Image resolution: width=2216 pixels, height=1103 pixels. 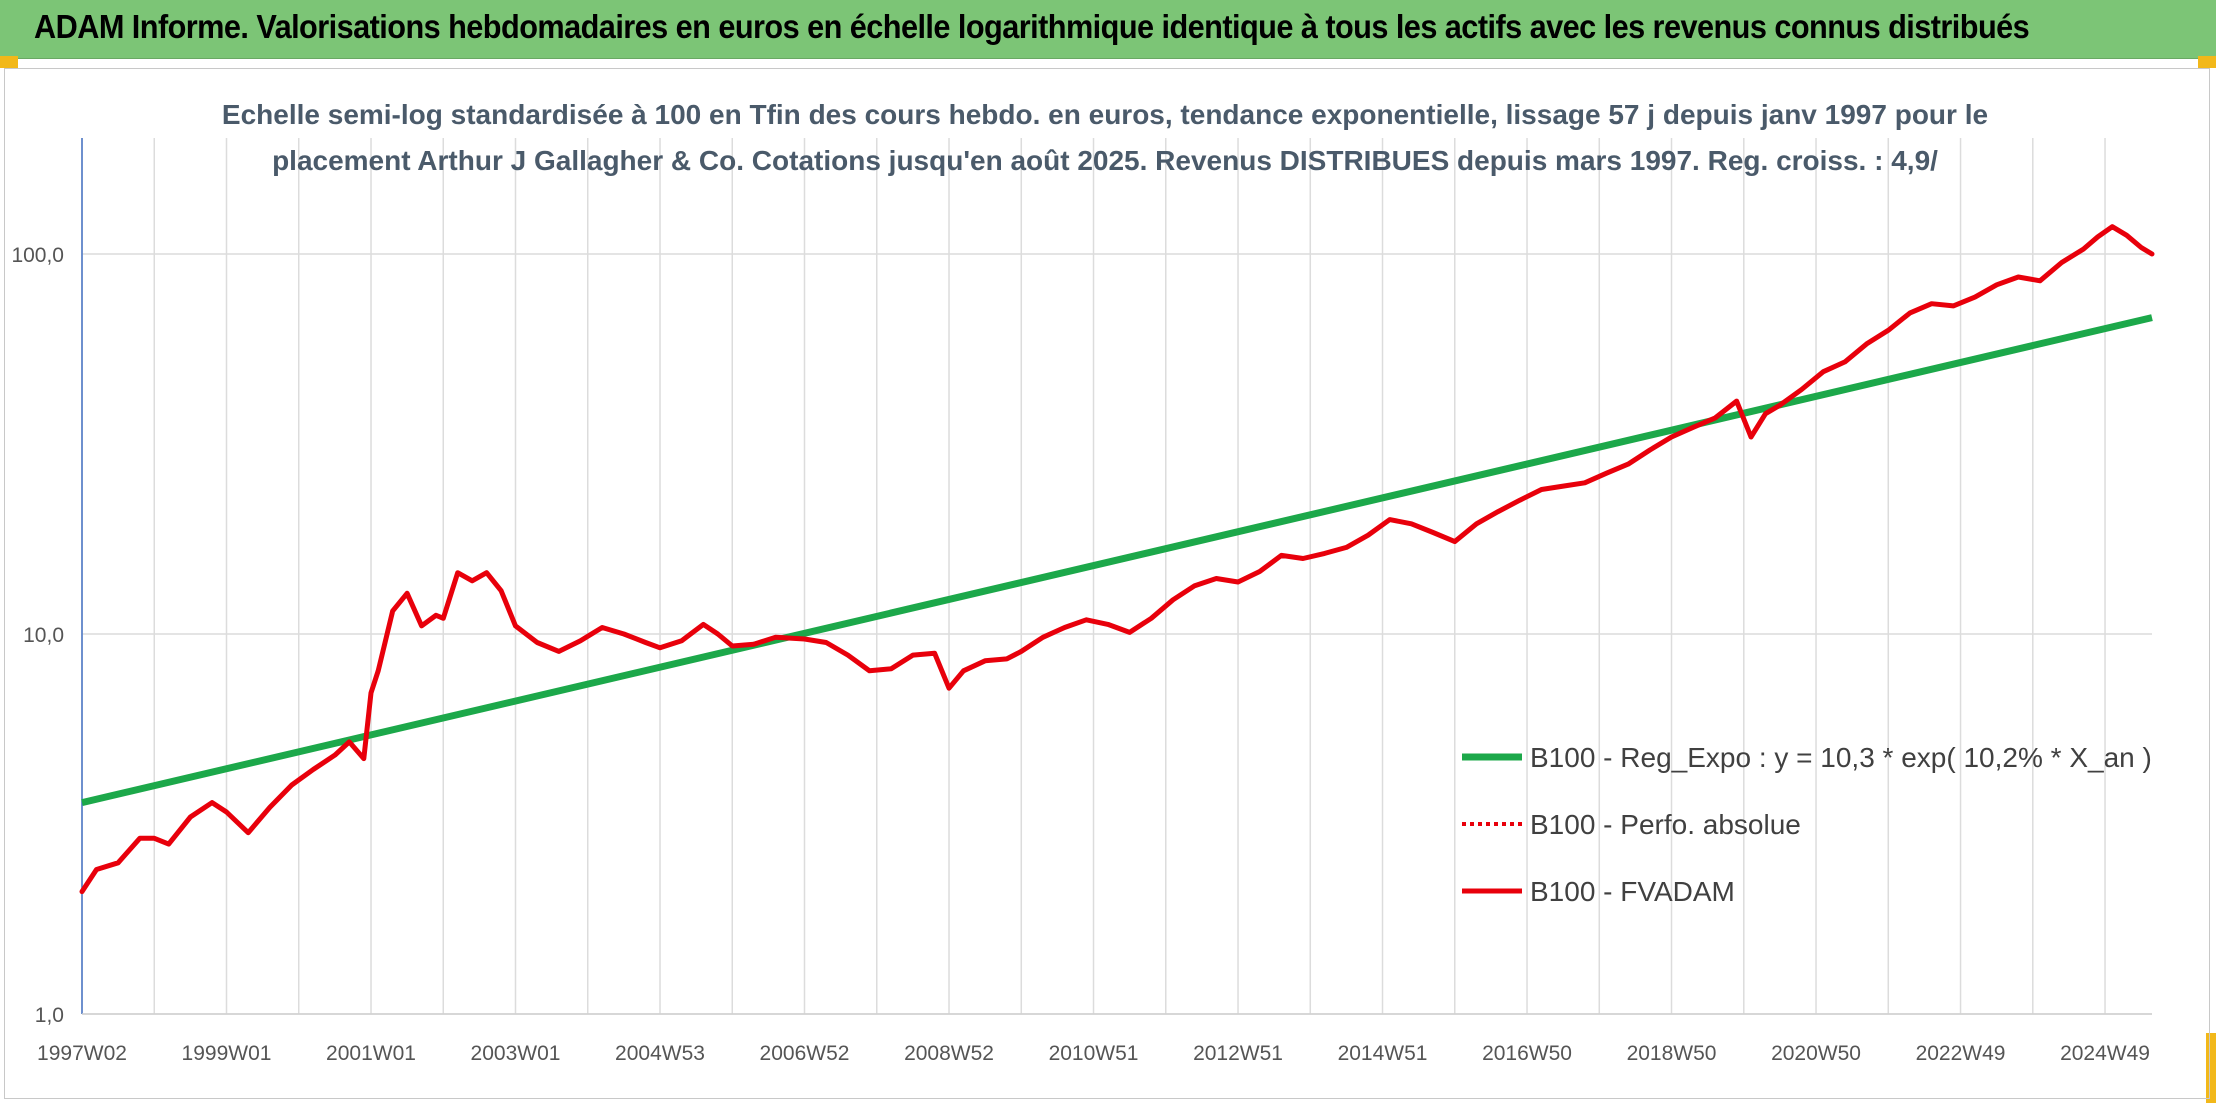 What do you see at coordinates (516, 1053) in the screenshot?
I see `x-tick-label: 2003W01` at bounding box center [516, 1053].